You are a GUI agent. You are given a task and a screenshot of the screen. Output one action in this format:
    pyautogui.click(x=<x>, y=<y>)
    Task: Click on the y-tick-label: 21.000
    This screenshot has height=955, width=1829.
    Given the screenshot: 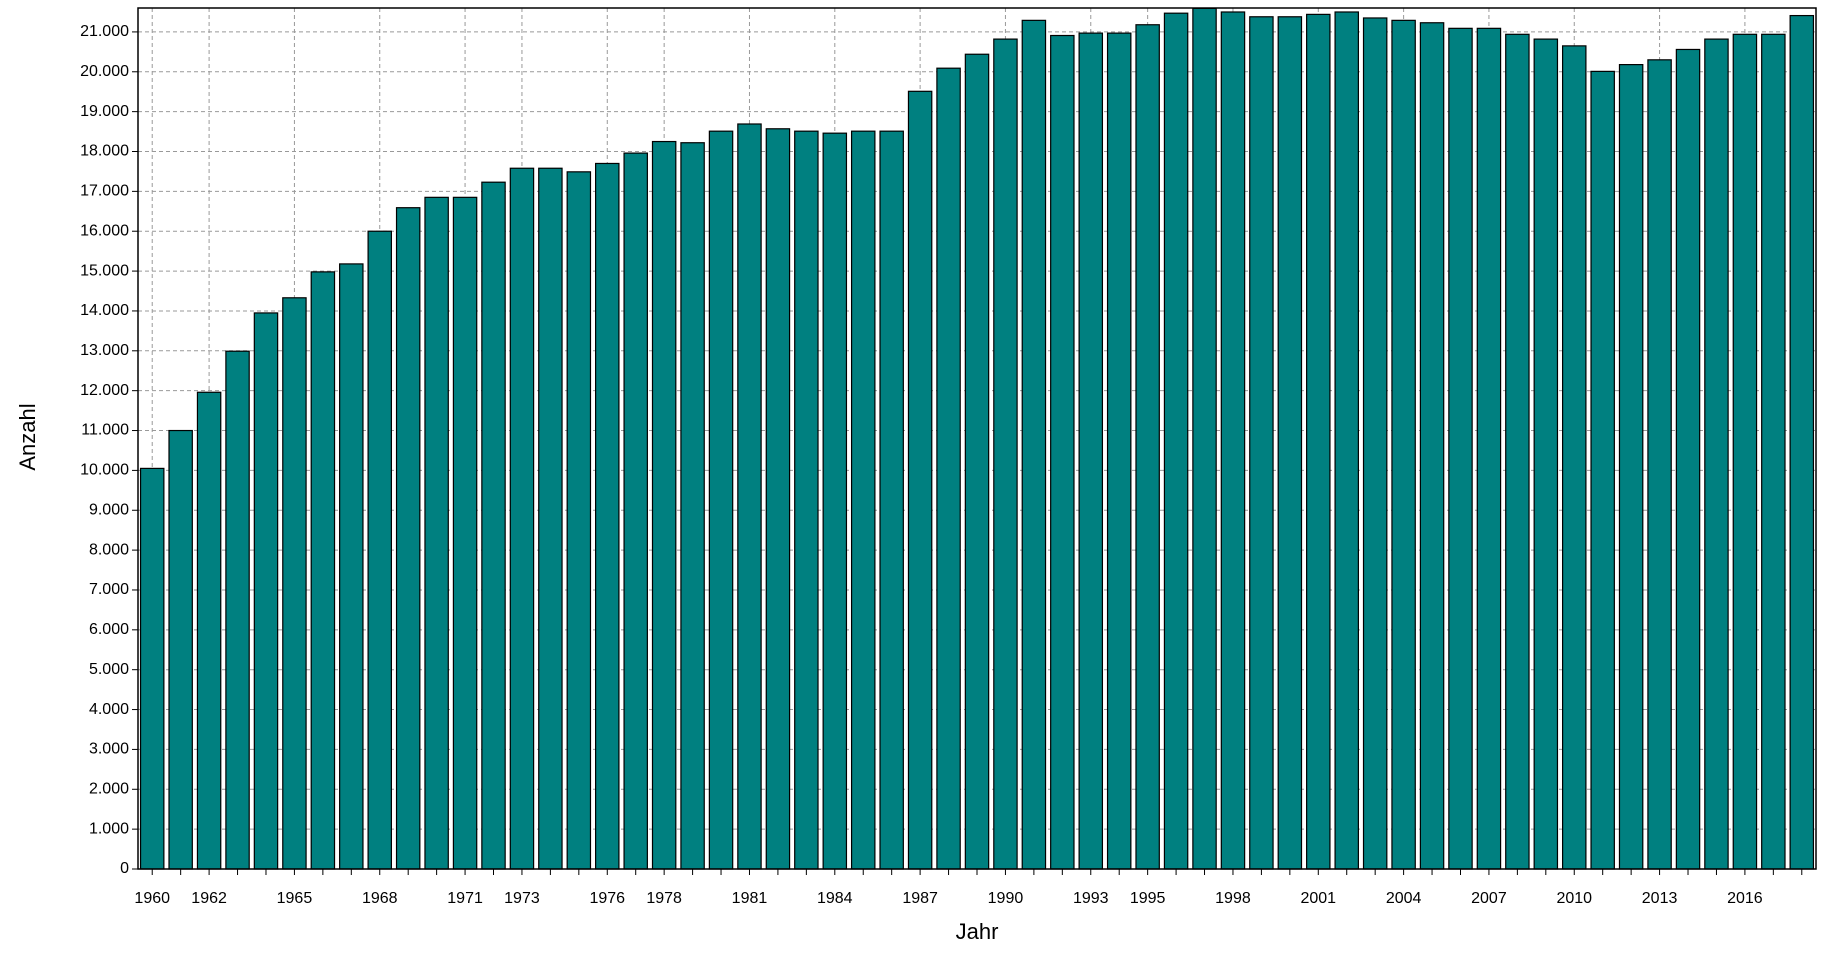 What is the action you would take?
    pyautogui.click(x=104, y=31)
    